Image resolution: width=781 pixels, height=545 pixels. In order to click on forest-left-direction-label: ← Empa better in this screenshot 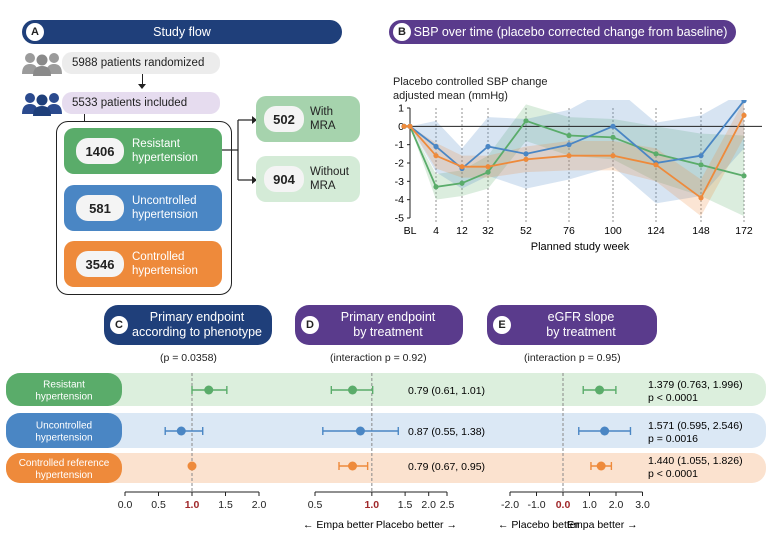, I will do `click(338, 525)`.